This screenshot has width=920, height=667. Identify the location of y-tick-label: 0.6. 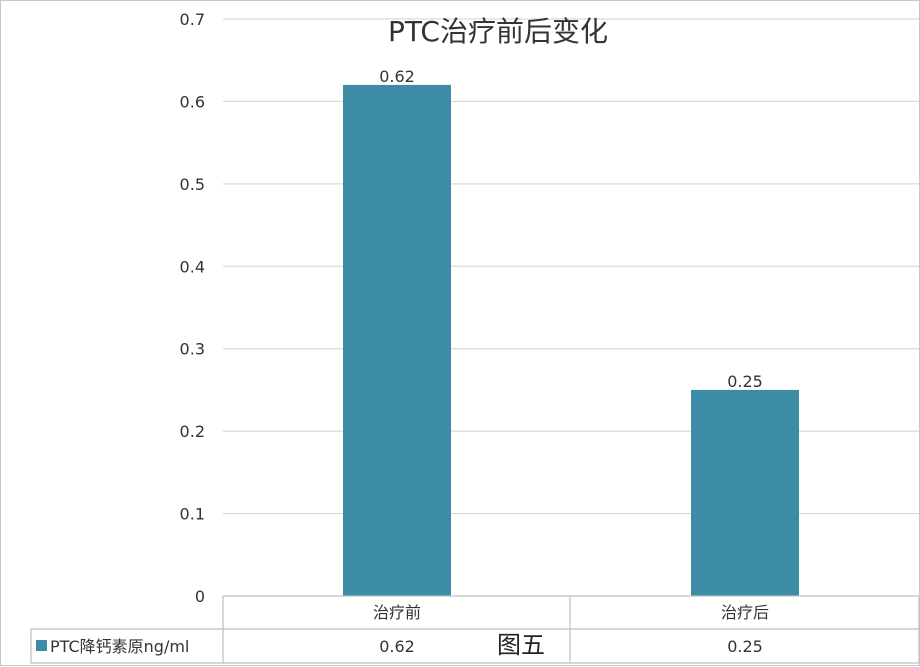
(192, 101).